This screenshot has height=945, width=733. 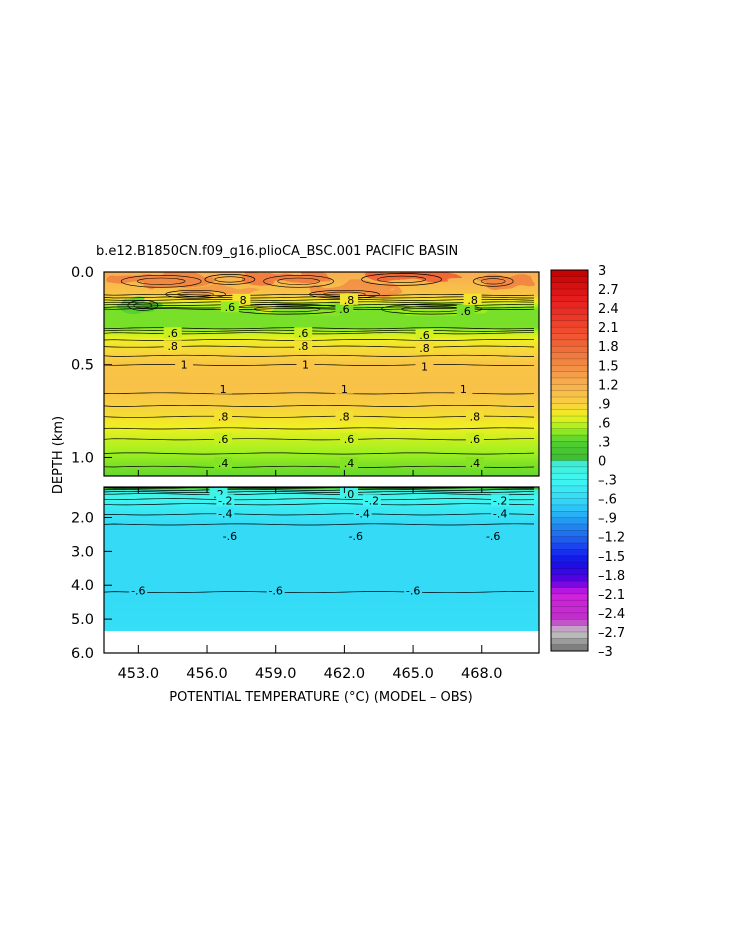 I want to click on upper-panel-frame, so click(x=321, y=374).